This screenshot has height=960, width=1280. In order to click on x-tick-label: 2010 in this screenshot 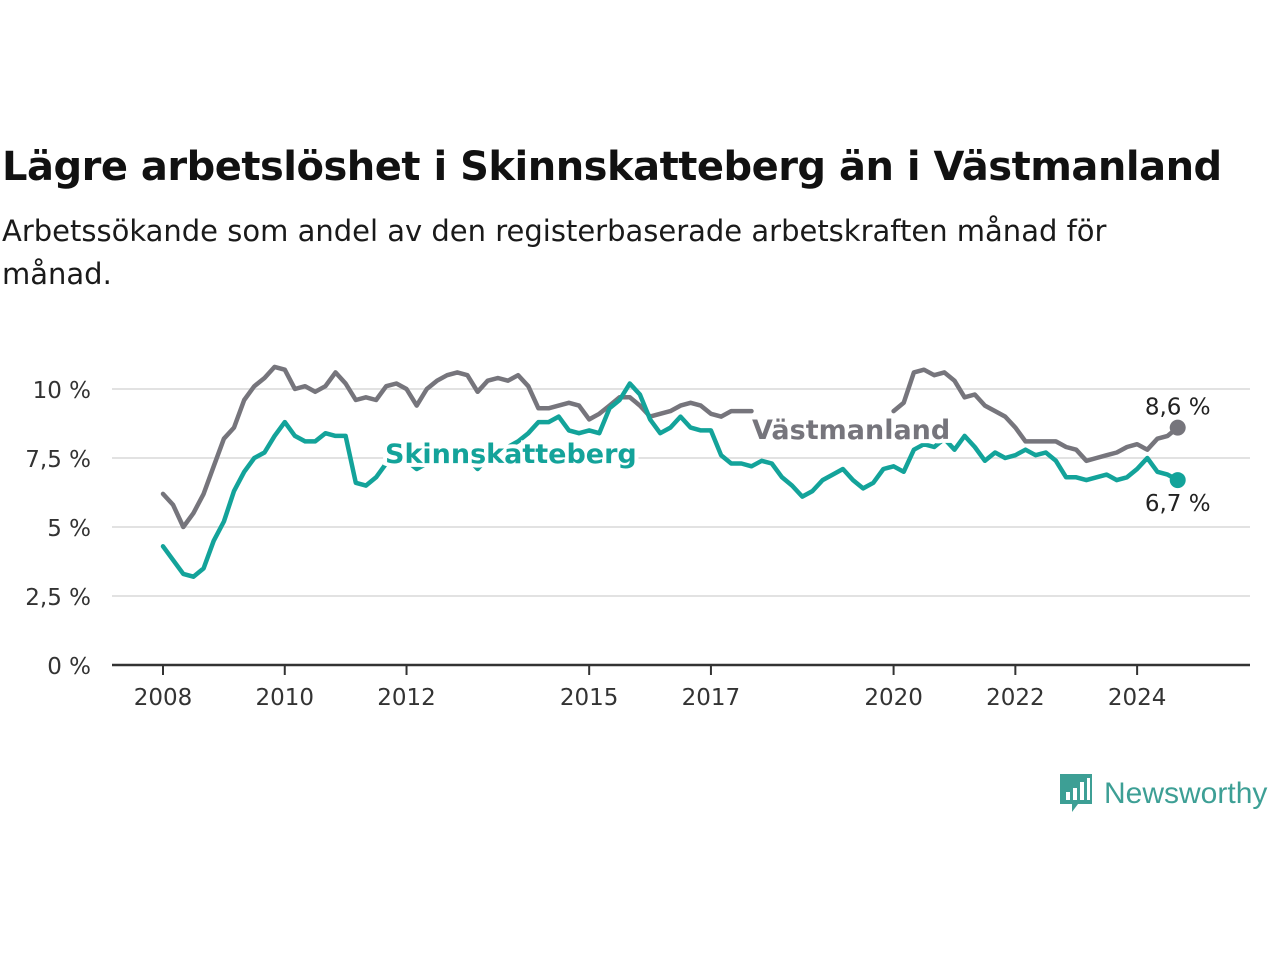, I will do `click(284, 698)`.